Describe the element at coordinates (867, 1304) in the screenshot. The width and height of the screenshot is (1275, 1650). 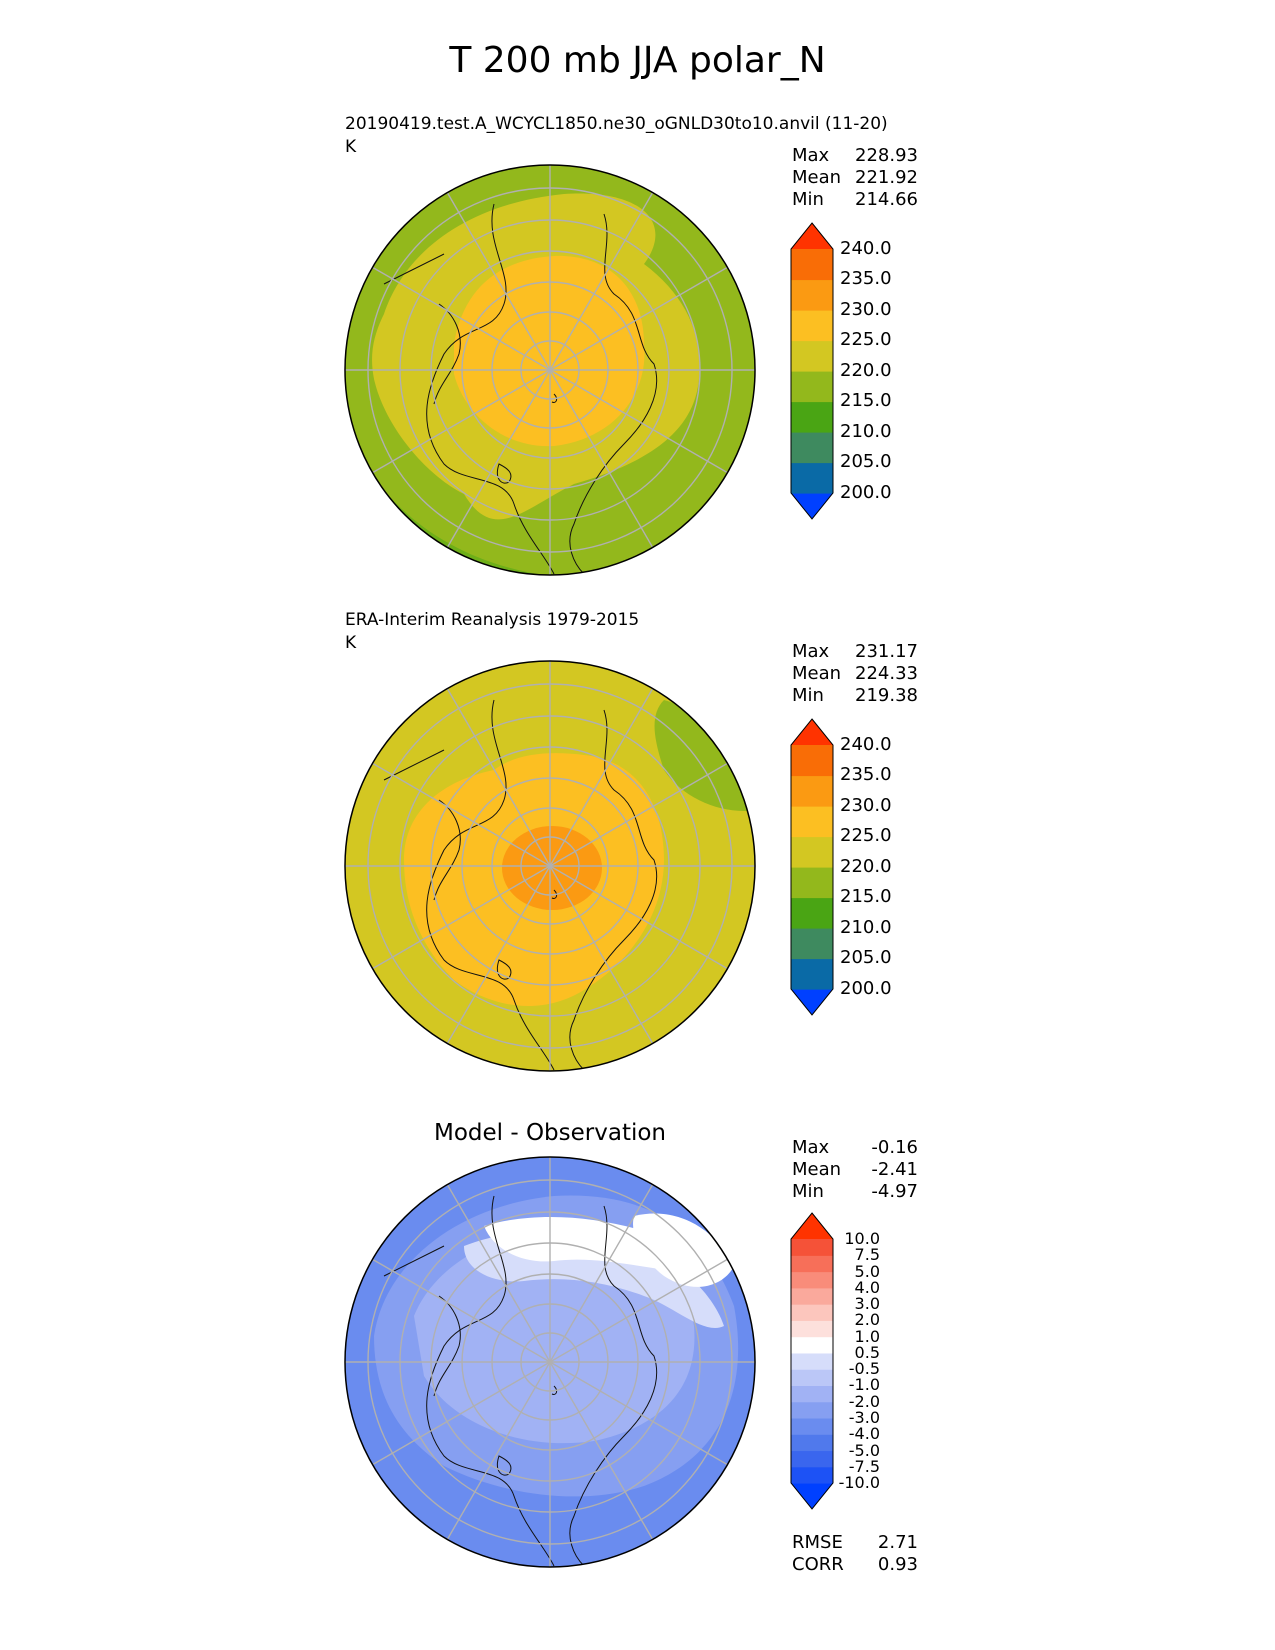
I see `colorbar-tick-label: 3.0` at that location.